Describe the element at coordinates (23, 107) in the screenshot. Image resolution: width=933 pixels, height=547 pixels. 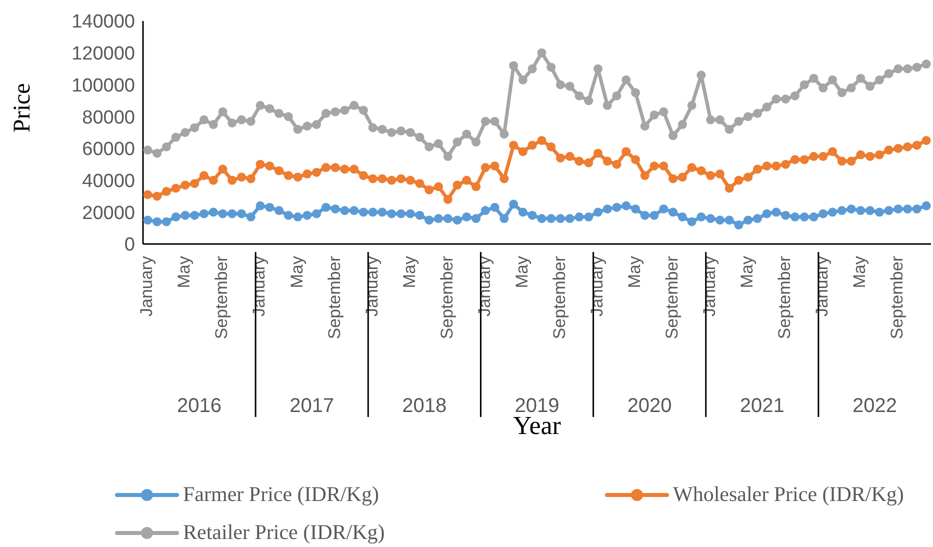
I see `y-axis-title: Price` at that location.